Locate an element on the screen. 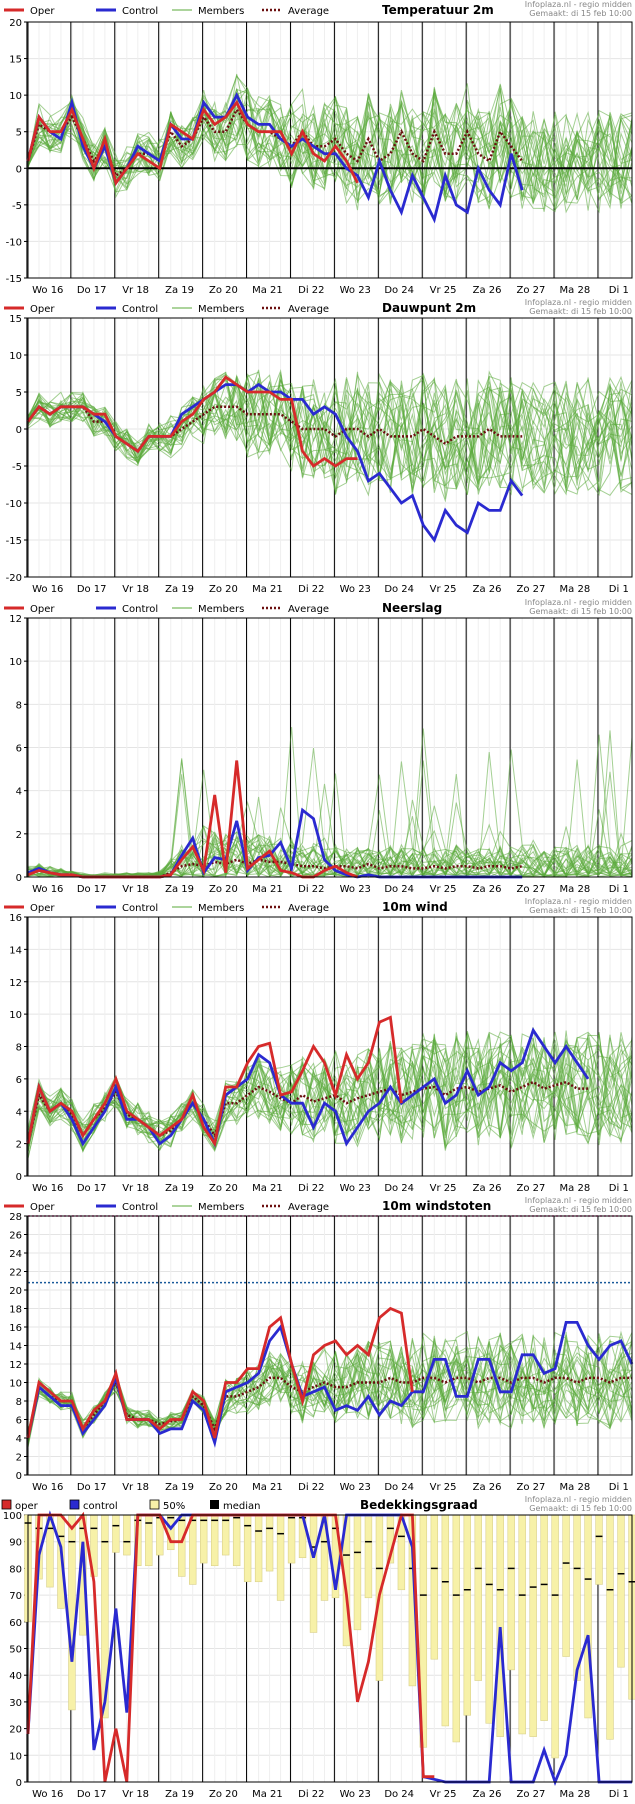 This screenshot has height=1804, width=635. x-tick-label: Ma 21 is located at coordinates (267, 589).